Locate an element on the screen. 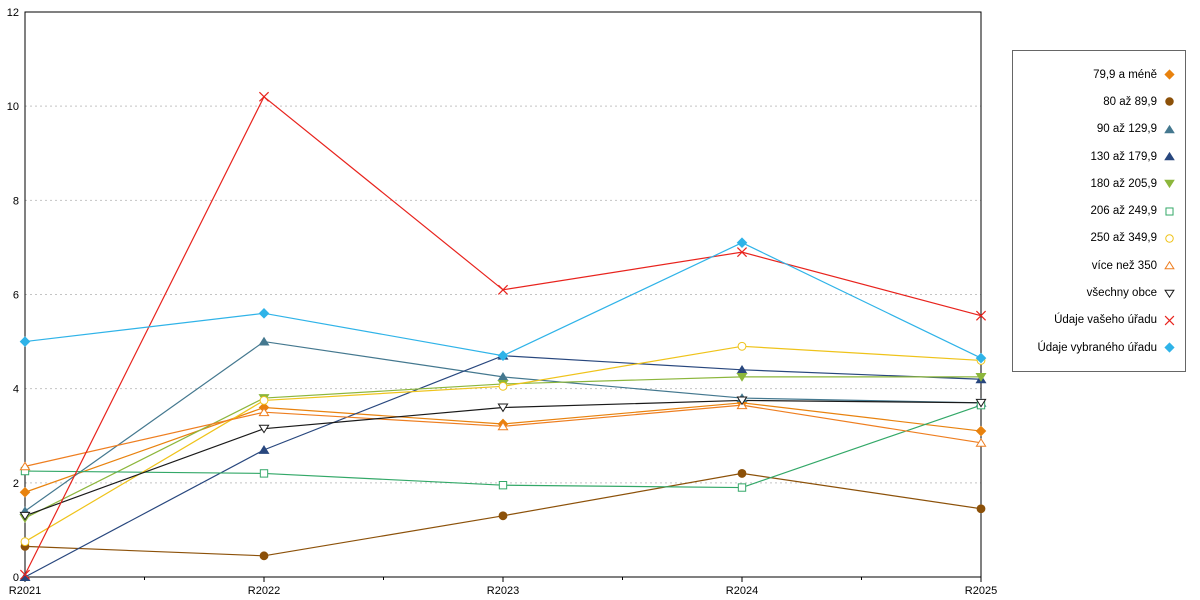 The image size is (1200, 600). legend-item: Údaje vašeho úřadu is located at coordinates (1099, 320).